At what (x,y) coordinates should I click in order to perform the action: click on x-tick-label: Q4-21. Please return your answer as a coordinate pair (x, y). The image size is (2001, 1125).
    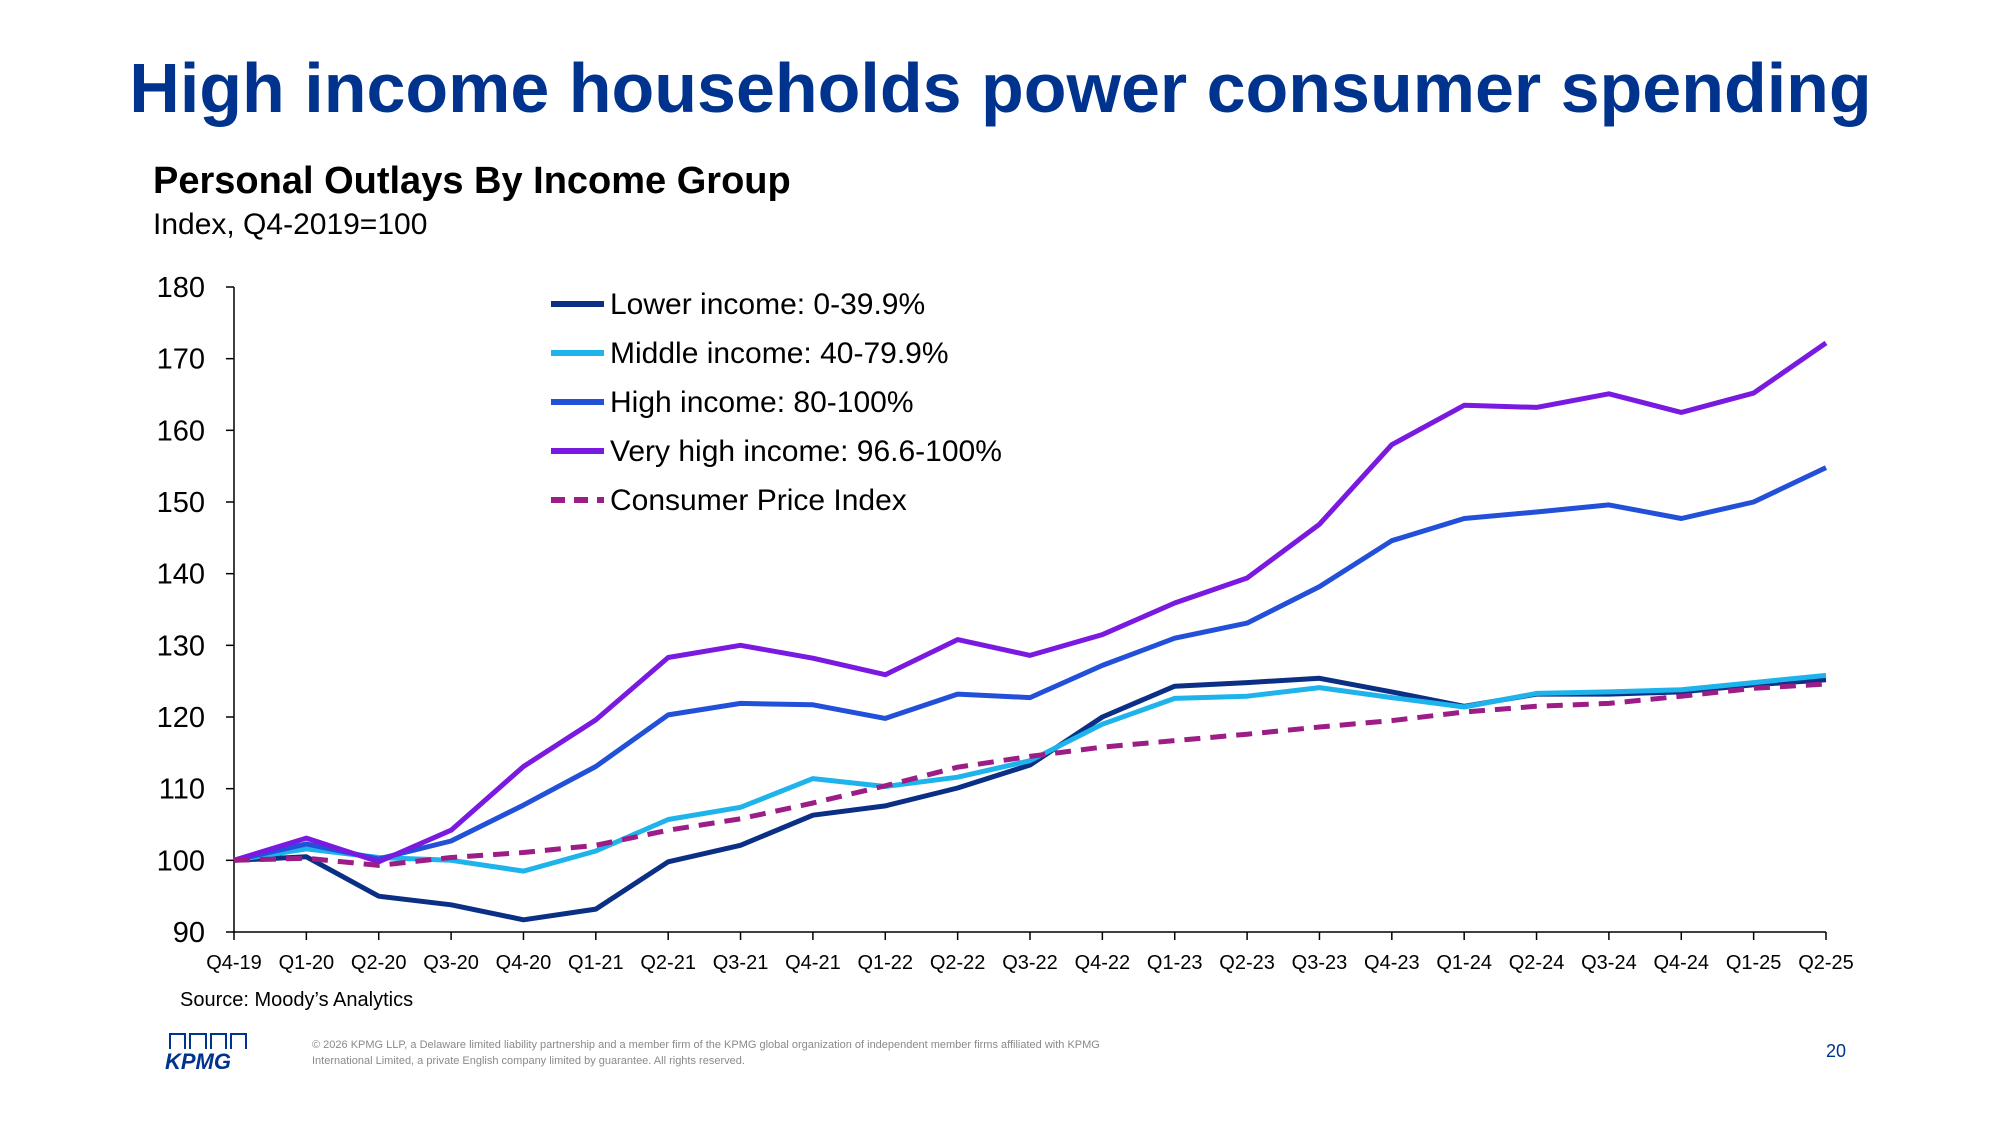
    Looking at the image, I should click on (813, 963).